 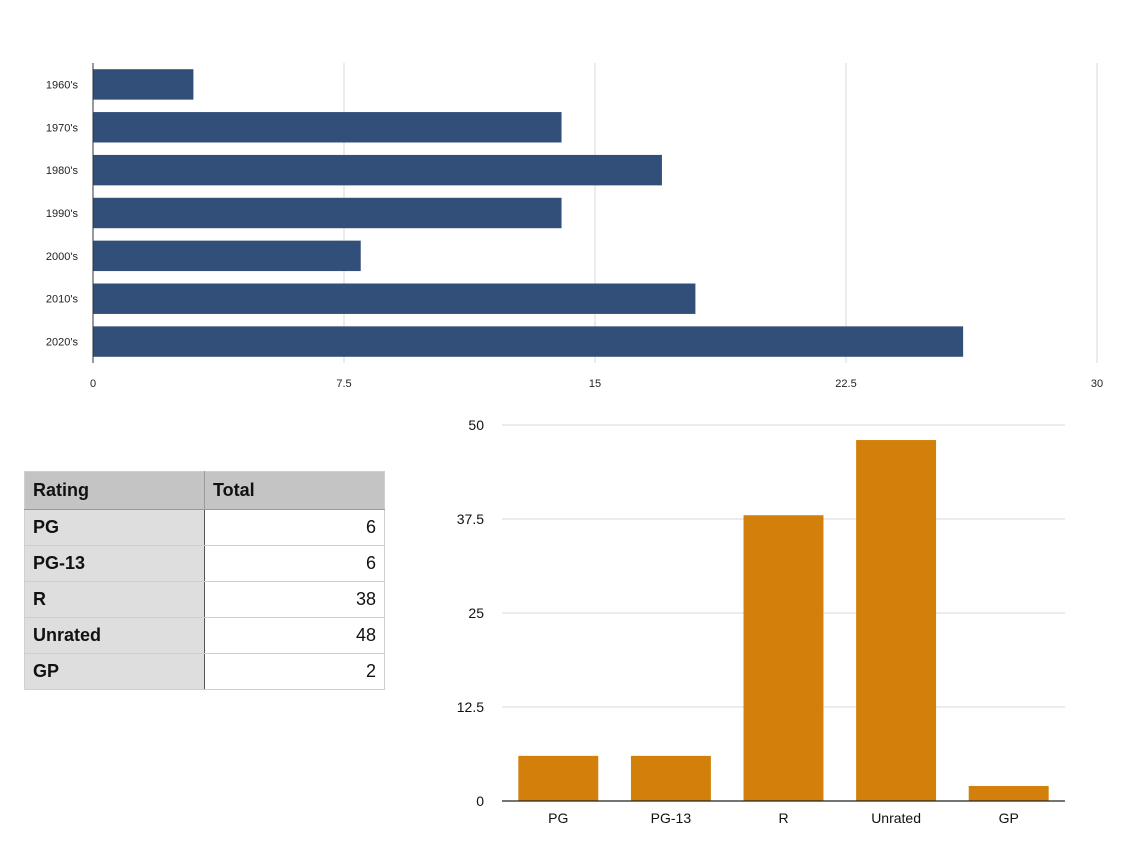 I want to click on category-label: Unrated, so click(x=896, y=818).